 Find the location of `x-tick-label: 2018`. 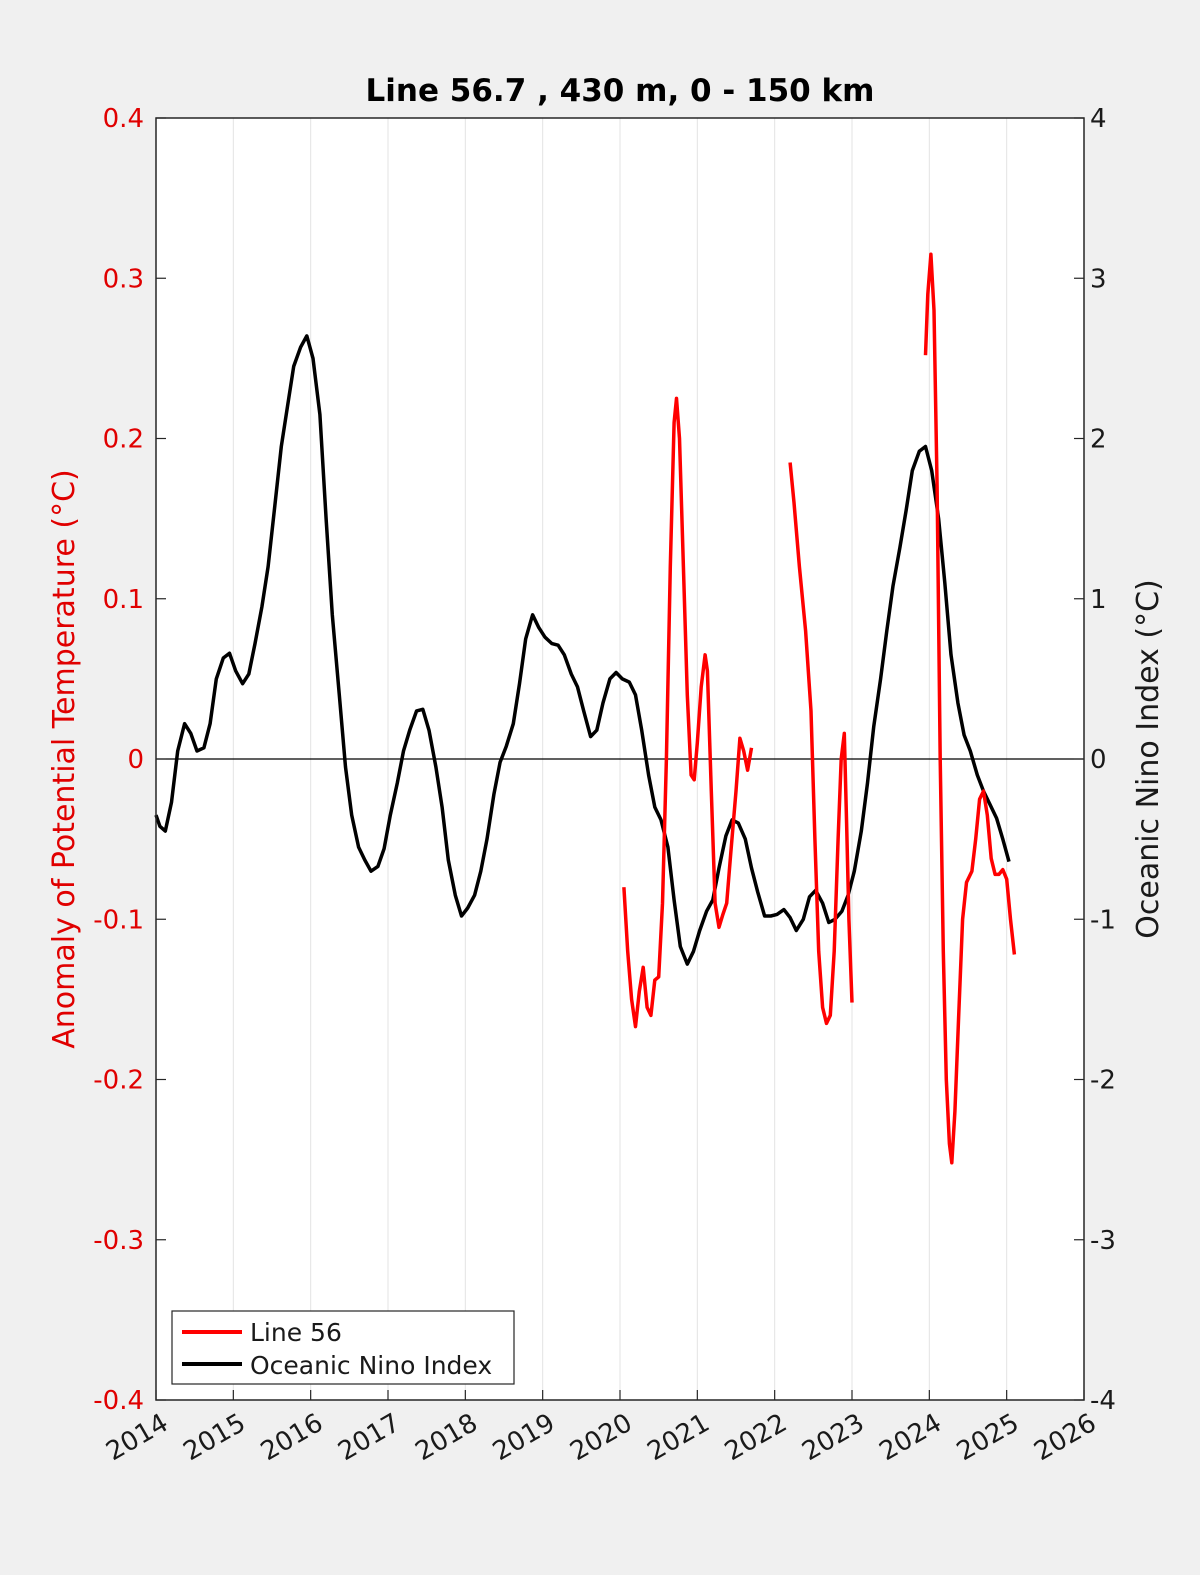

x-tick-label: 2018 is located at coordinates (447, 1437).